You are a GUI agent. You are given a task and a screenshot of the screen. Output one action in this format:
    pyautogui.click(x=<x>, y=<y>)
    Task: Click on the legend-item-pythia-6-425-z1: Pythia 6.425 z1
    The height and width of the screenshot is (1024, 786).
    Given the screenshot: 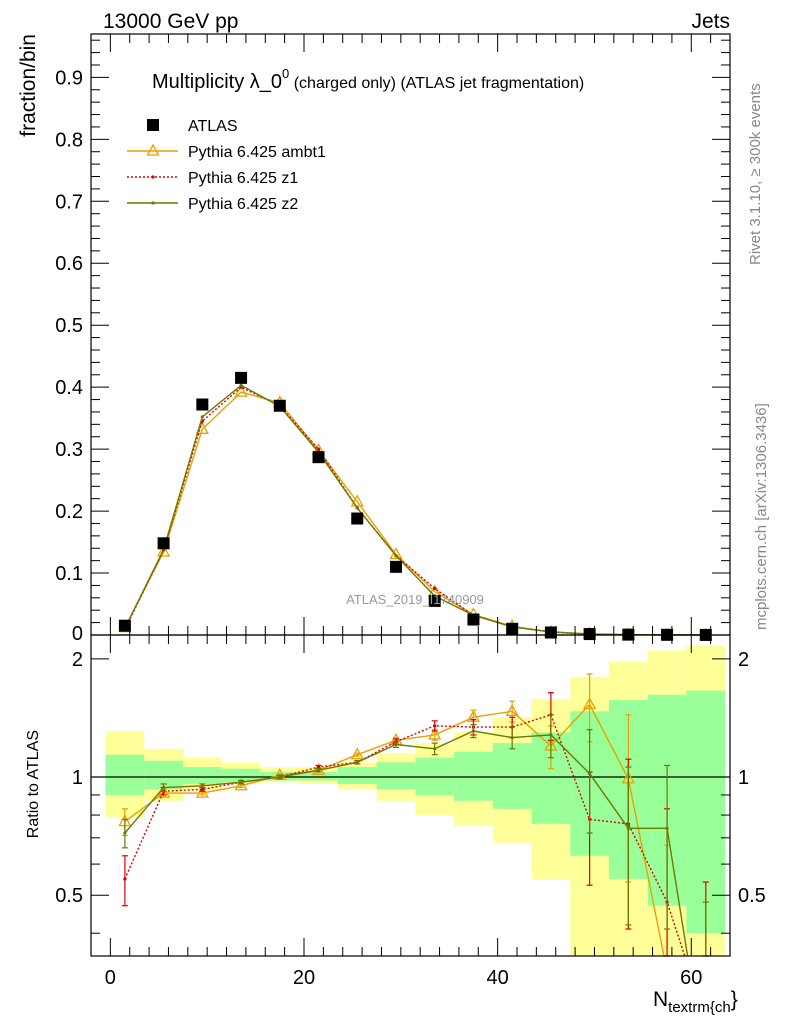 What is the action you would take?
    pyautogui.click(x=212, y=178)
    